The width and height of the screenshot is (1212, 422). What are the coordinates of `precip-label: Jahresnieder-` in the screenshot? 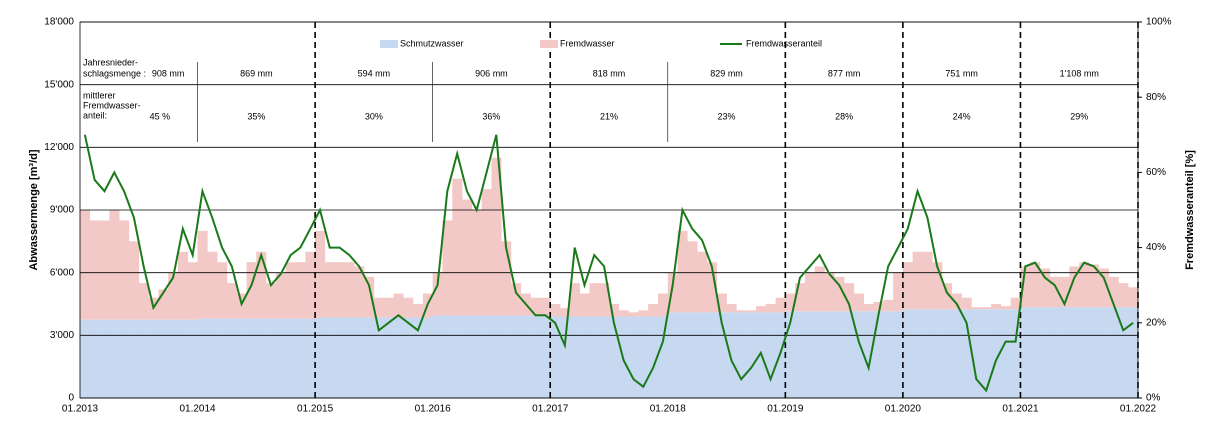 It's located at (110, 62).